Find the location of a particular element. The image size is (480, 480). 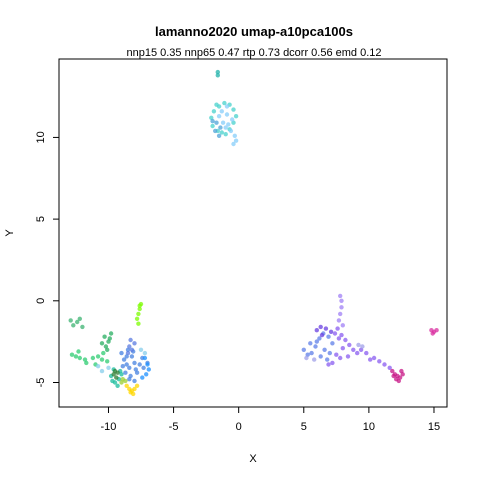

x-tick-label: 5 is located at coordinates (304, 427).